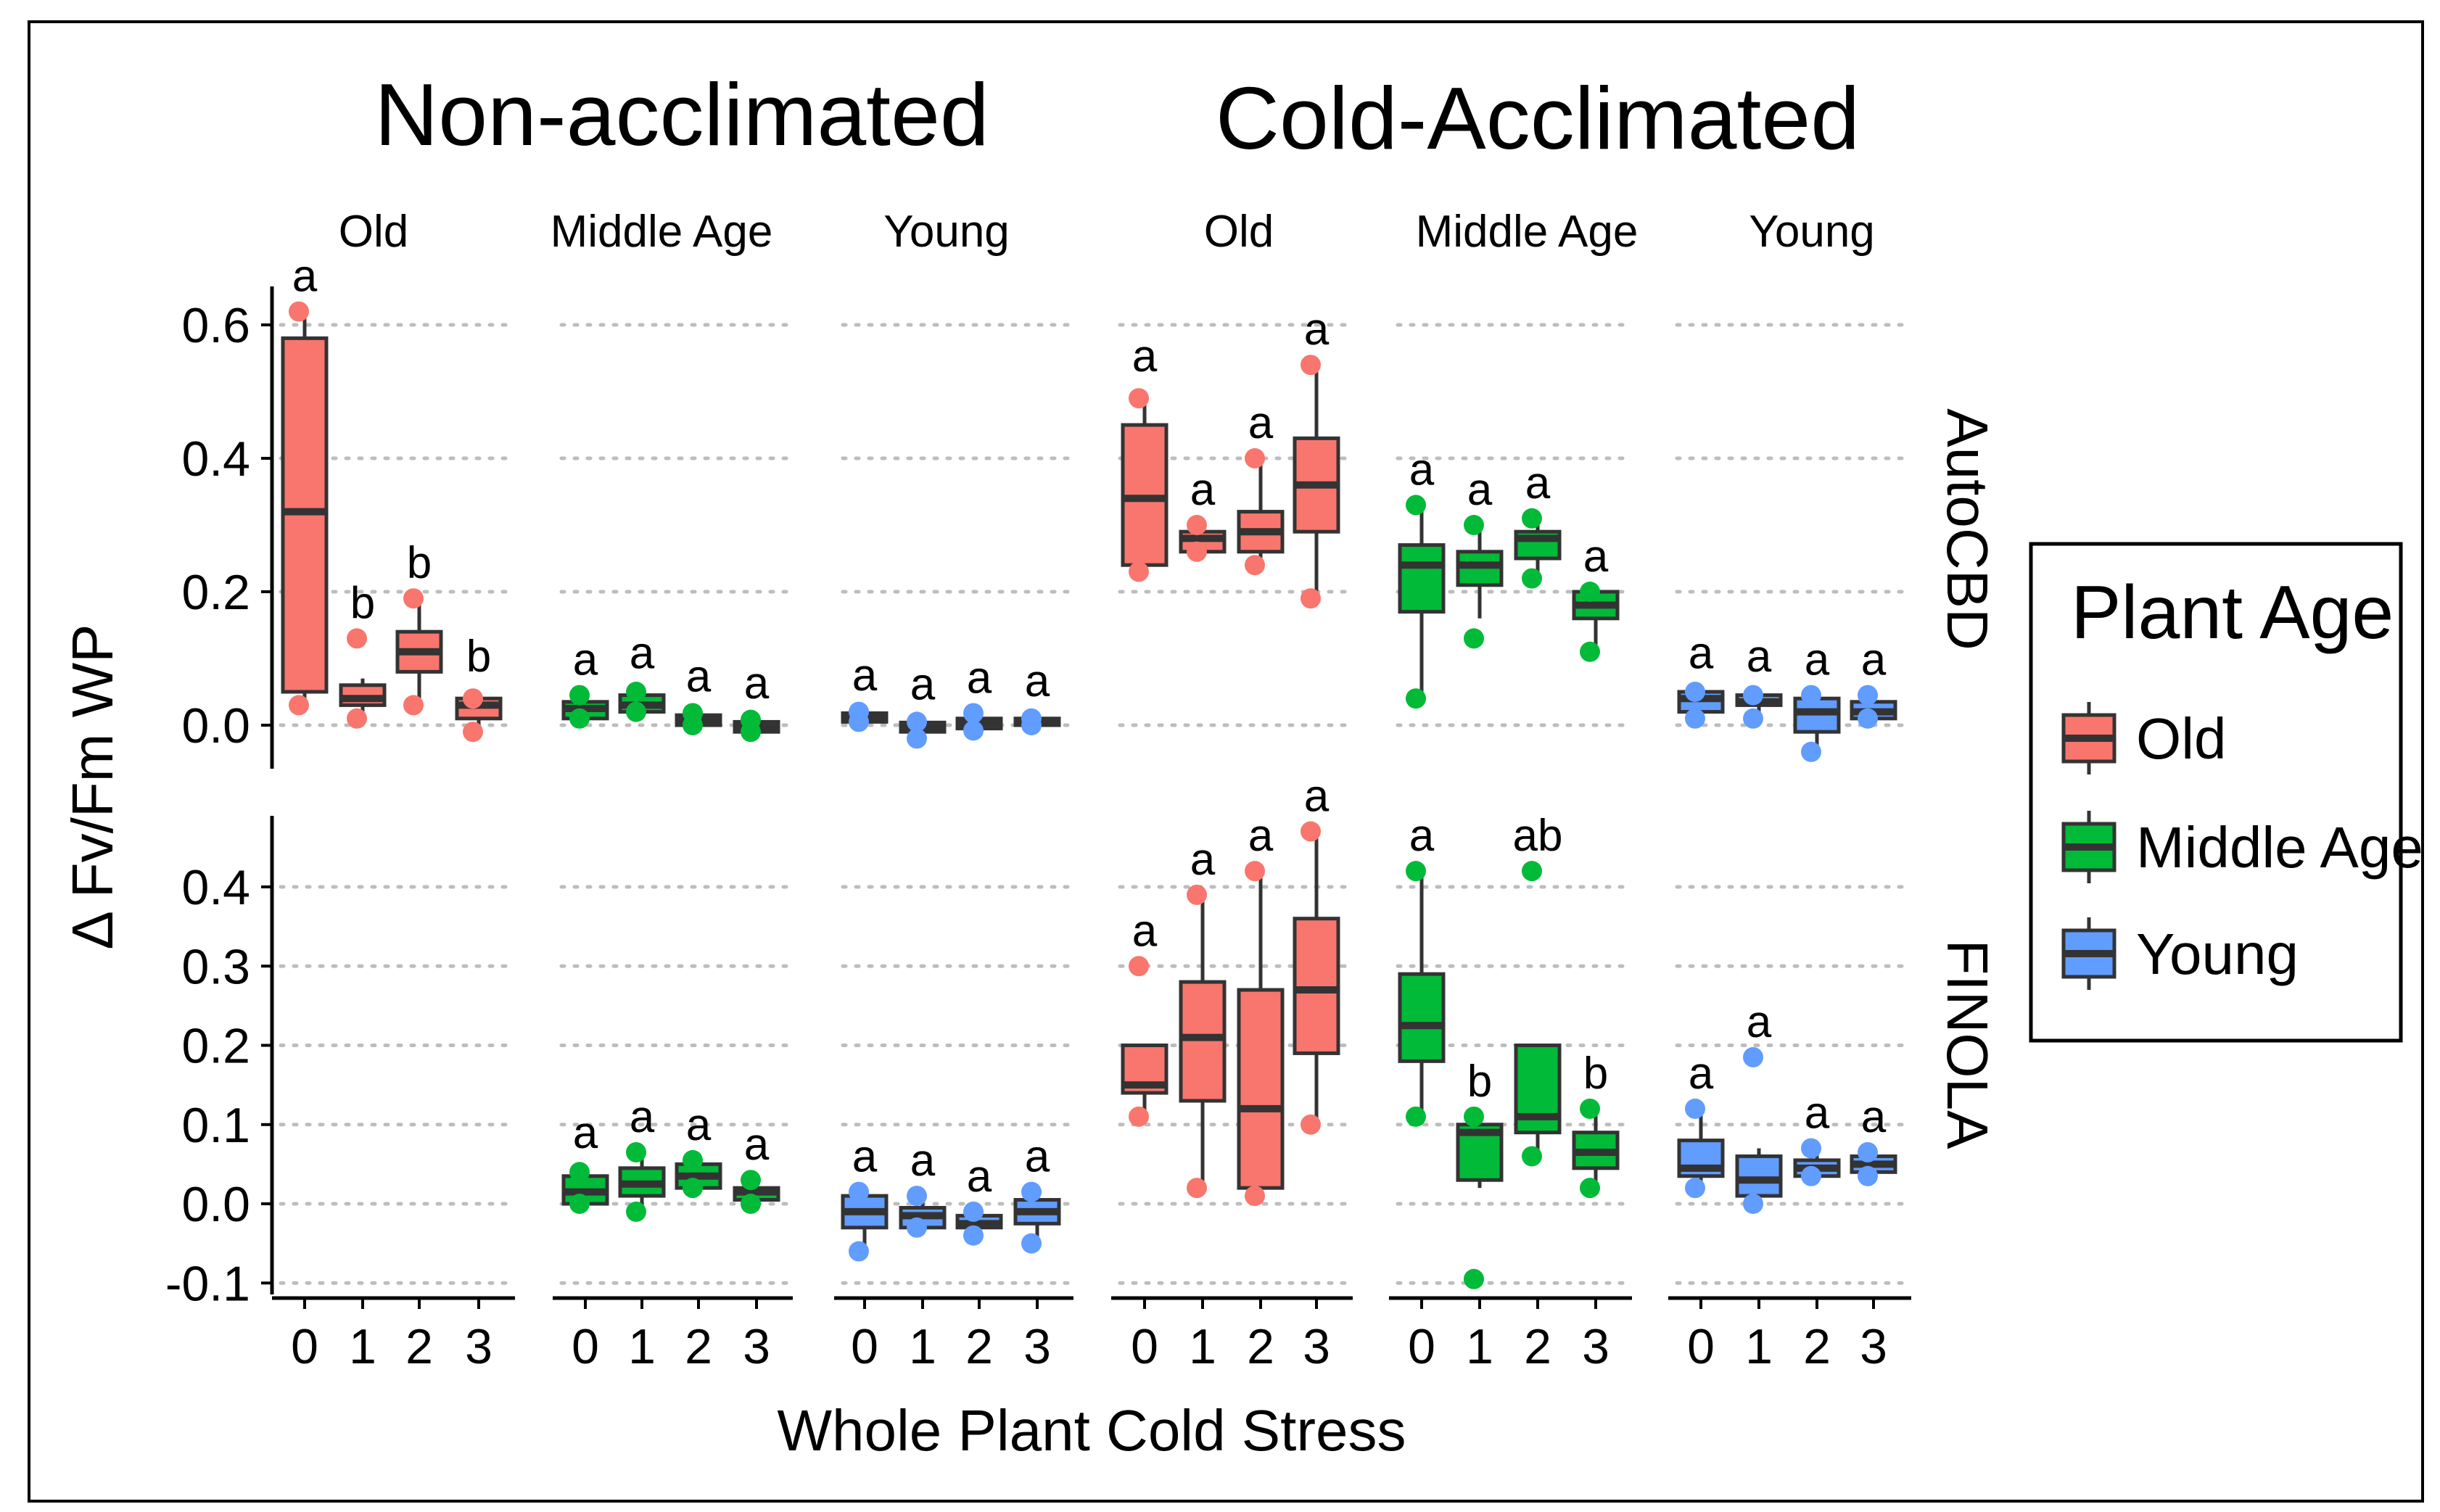  I want to click on y-axis-title: Δ Fv/Fm WP, so click(92, 787).